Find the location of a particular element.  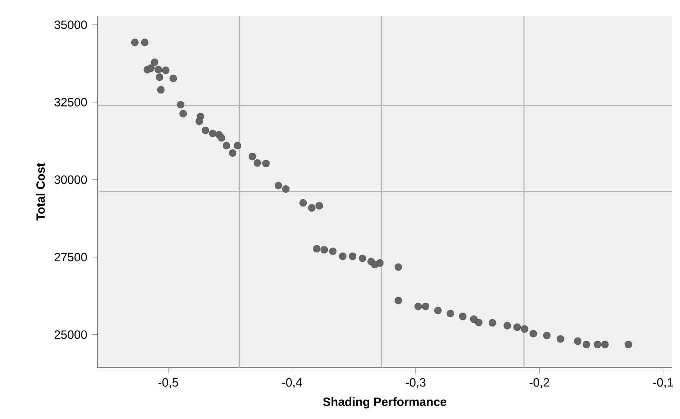

y-tick-label: 30000 is located at coordinates (71, 180).